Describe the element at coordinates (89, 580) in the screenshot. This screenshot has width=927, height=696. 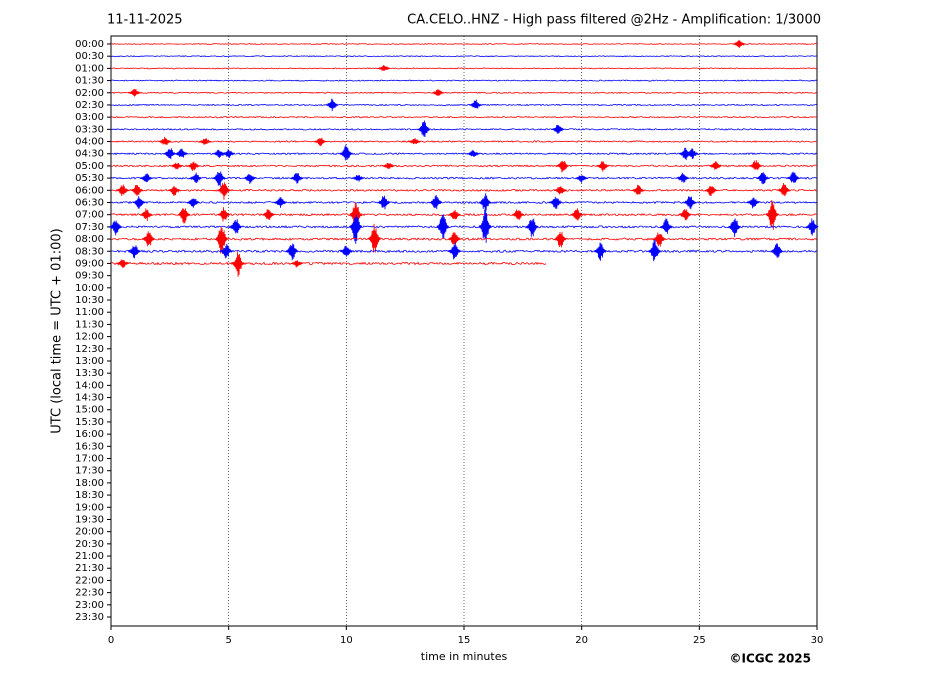
I see `y-tick-label: 22:00` at that location.